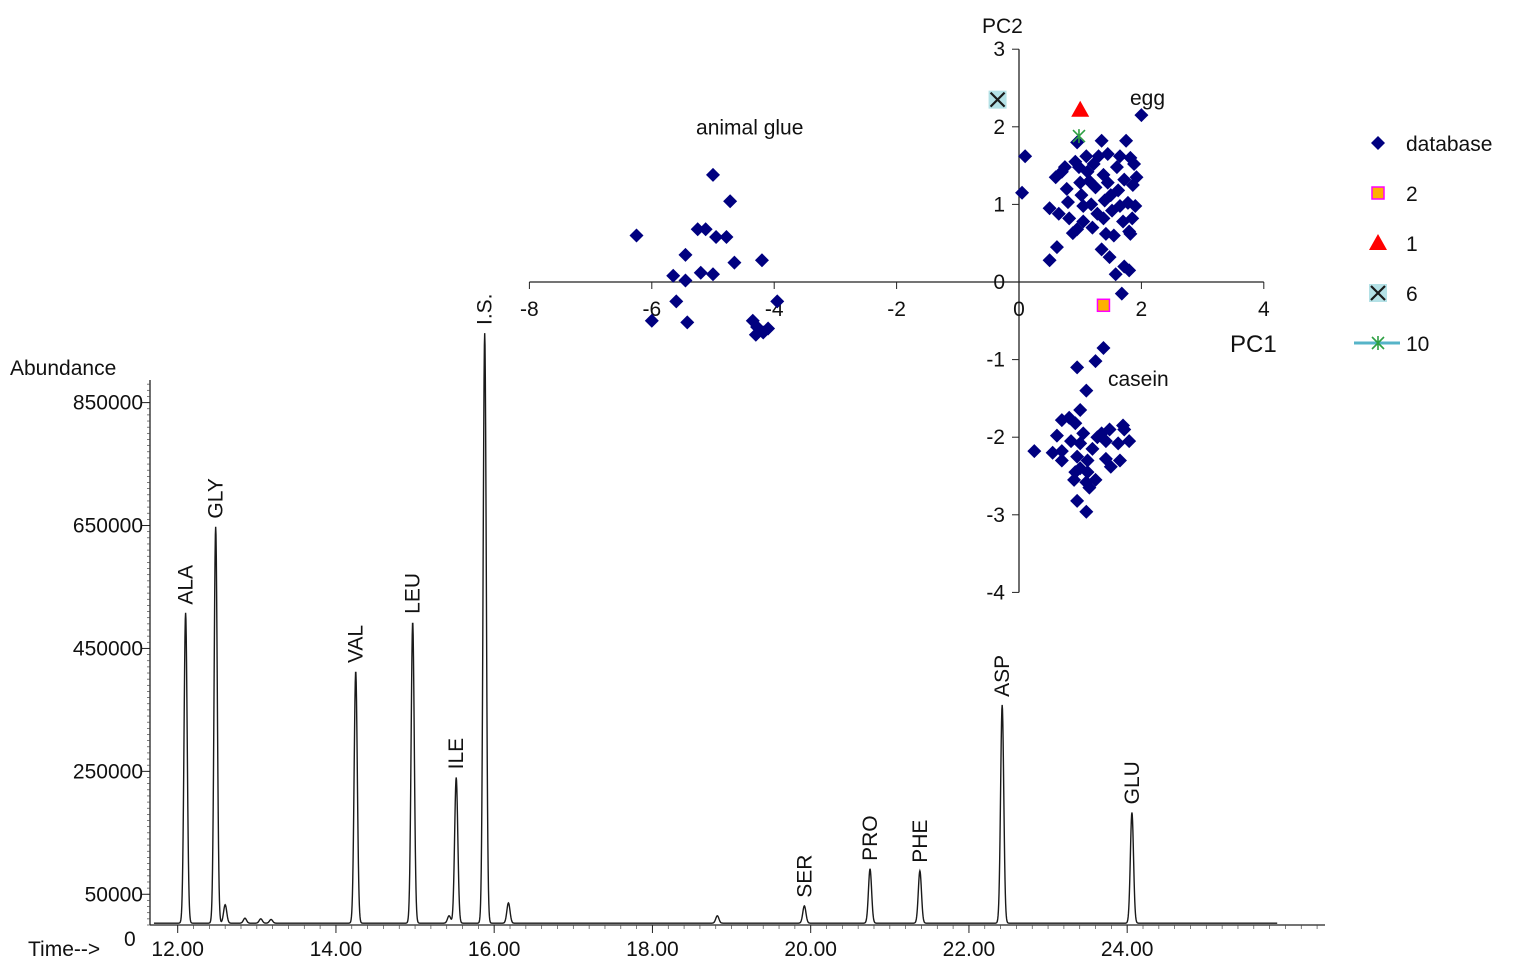  What do you see at coordinates (108, 403) in the screenshot?
I see `chromatogram-y-tick-label: 850000` at bounding box center [108, 403].